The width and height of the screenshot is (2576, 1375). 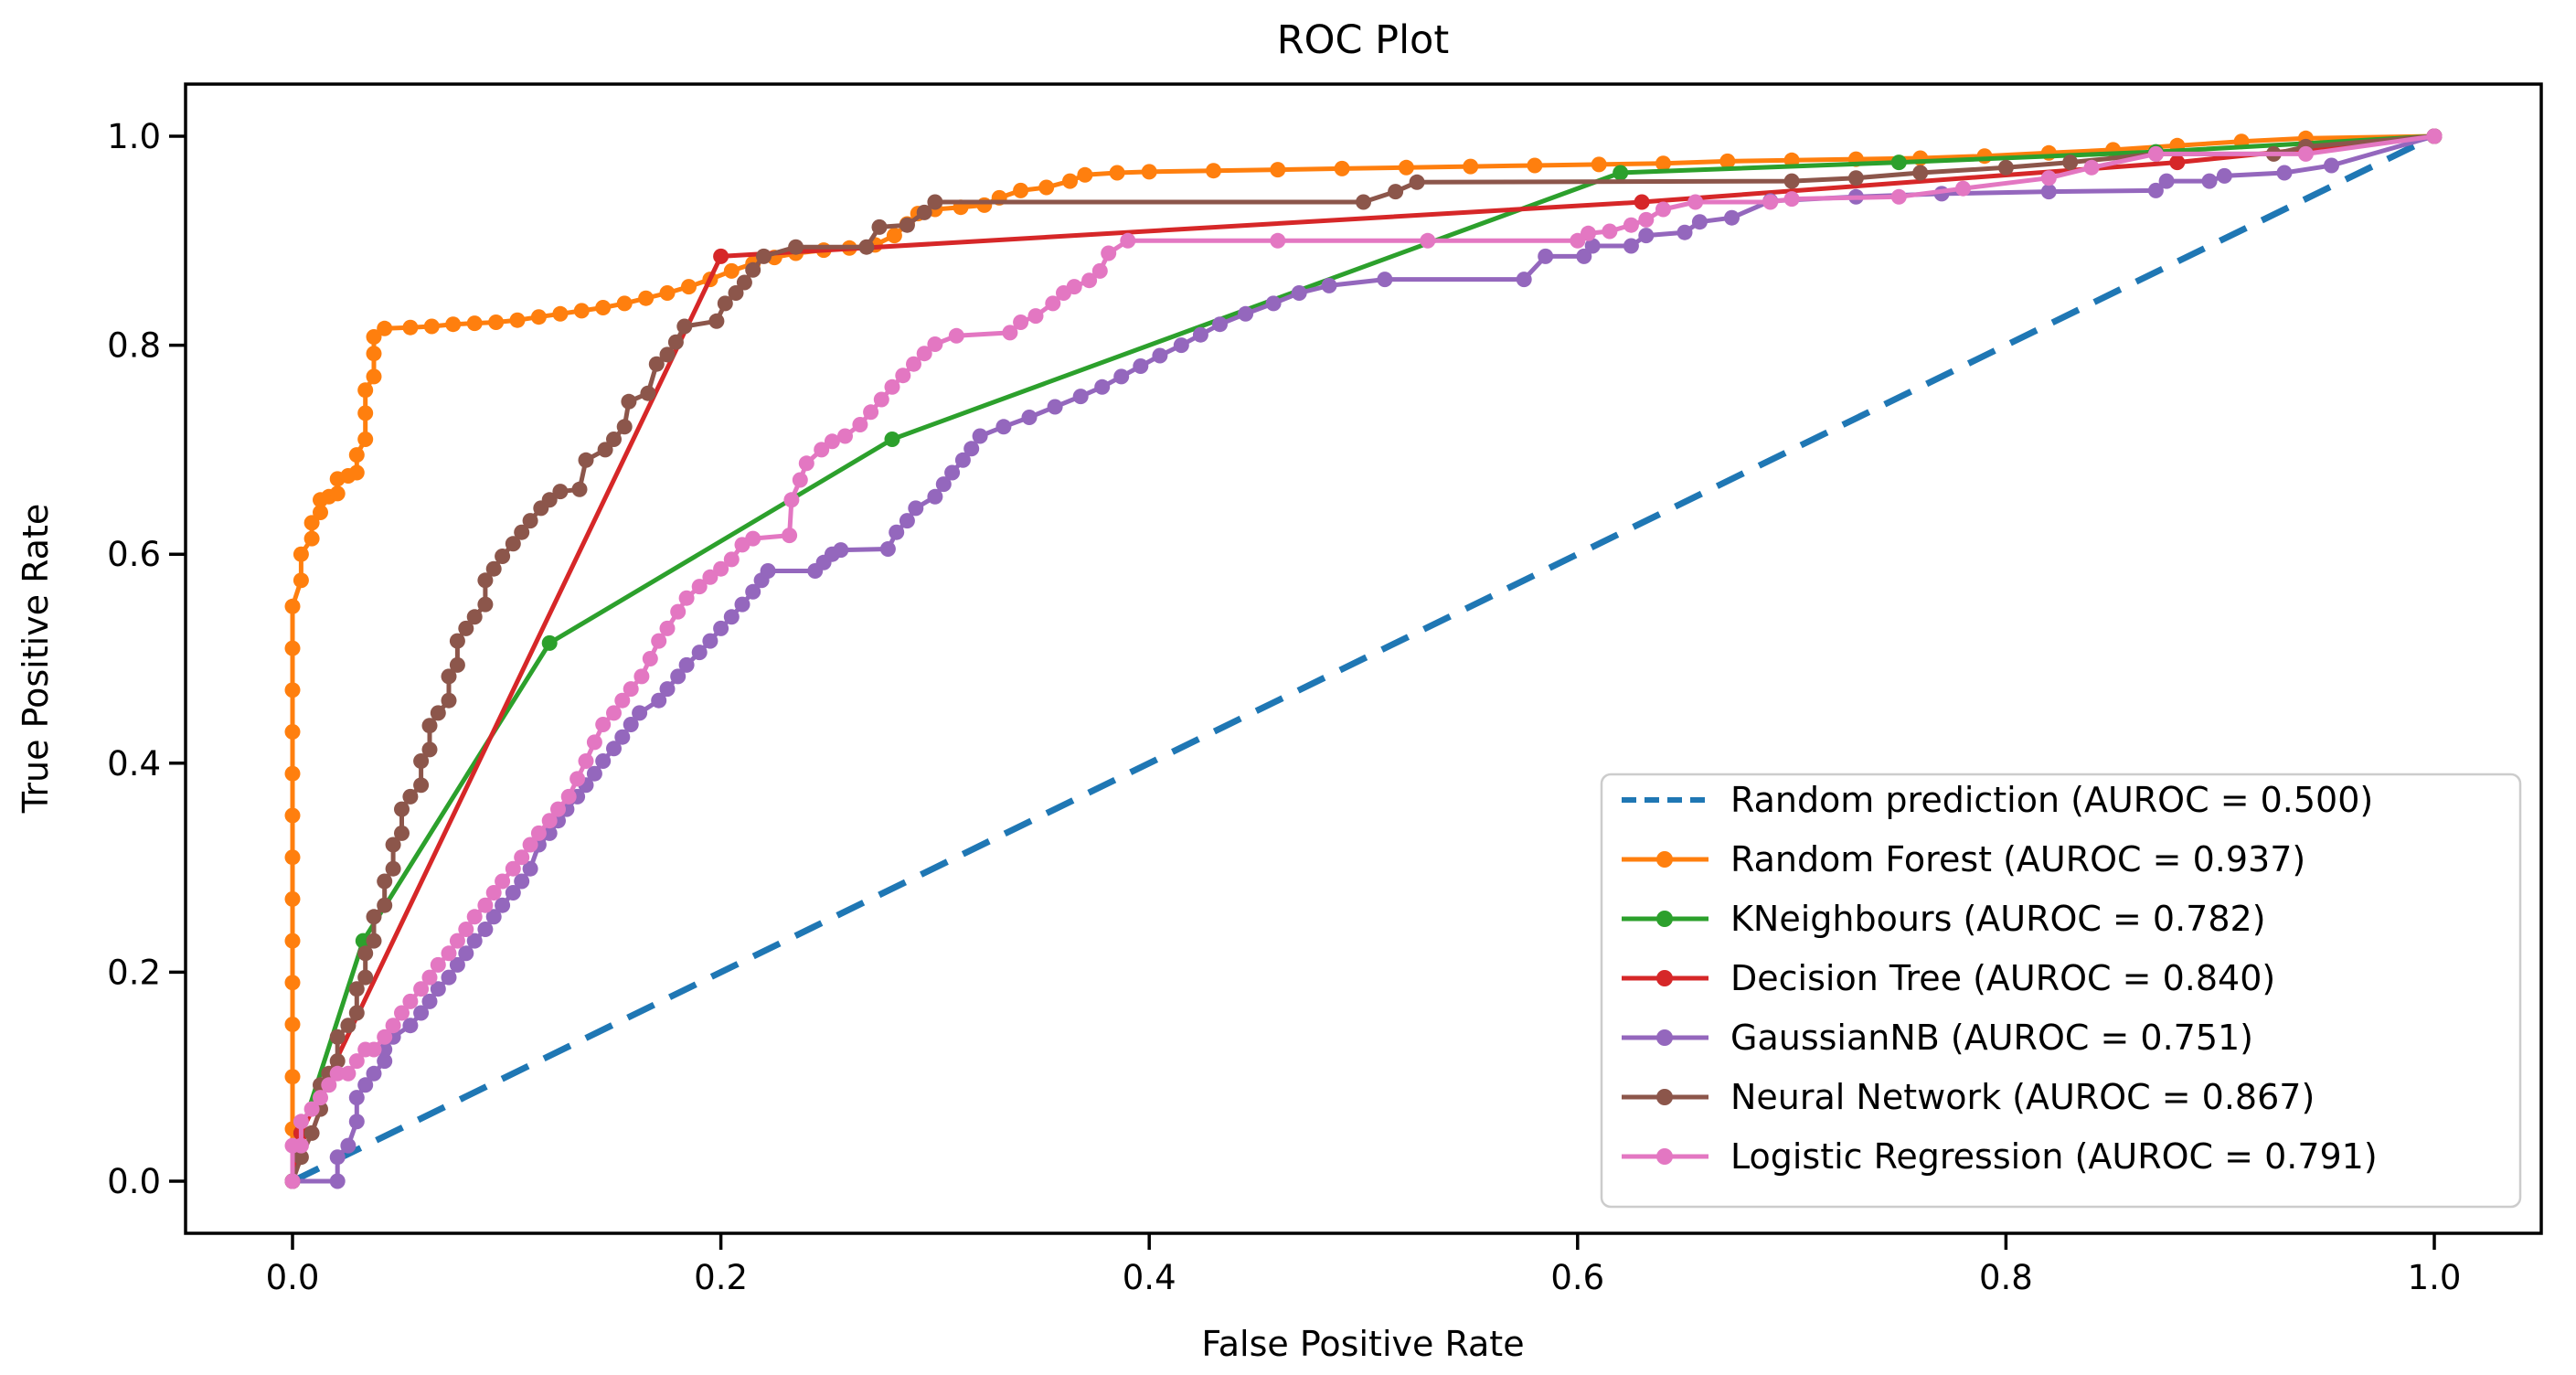 I want to click on legend-entry-gaussian-nb: GaussianNB (AUROC = 0.751), so click(x=1937, y=1038).